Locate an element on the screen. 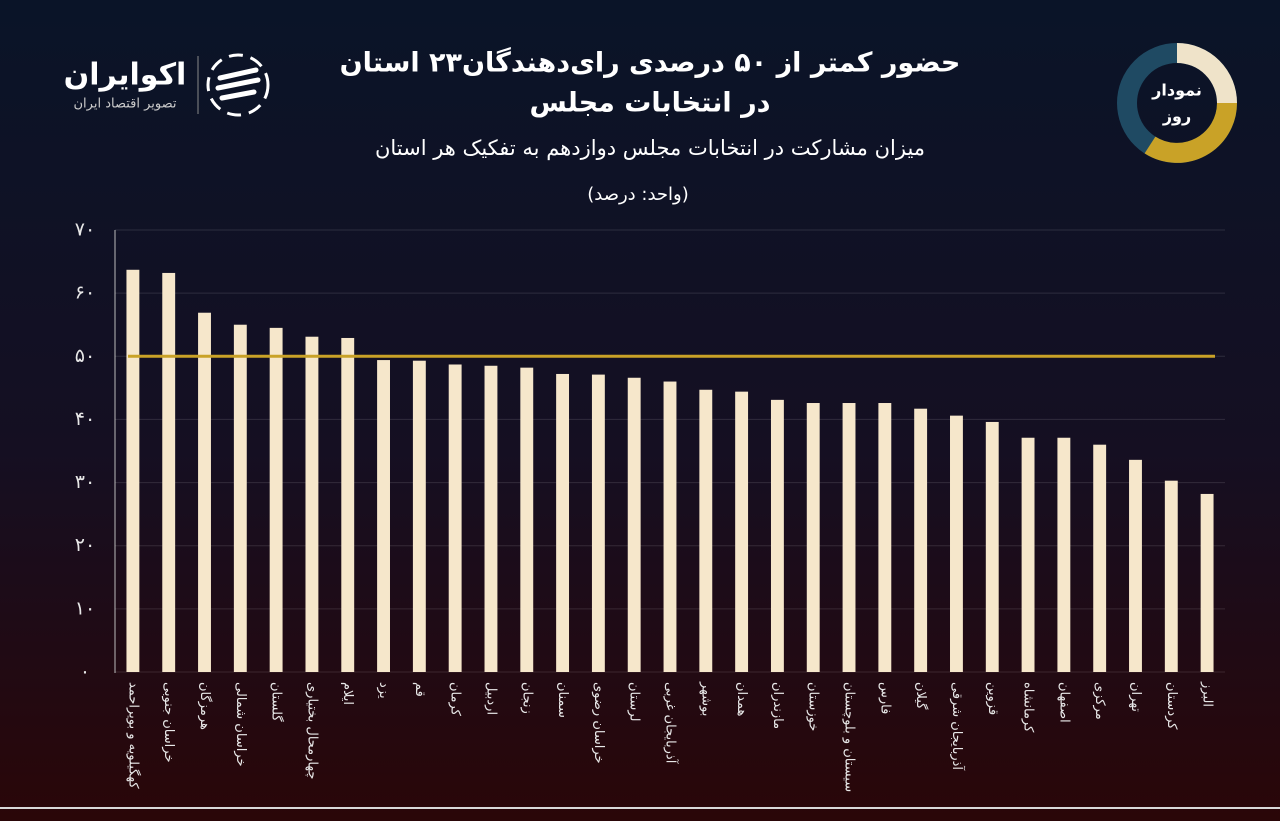  x-tick-label: زنجان is located at coordinates (526, 698).